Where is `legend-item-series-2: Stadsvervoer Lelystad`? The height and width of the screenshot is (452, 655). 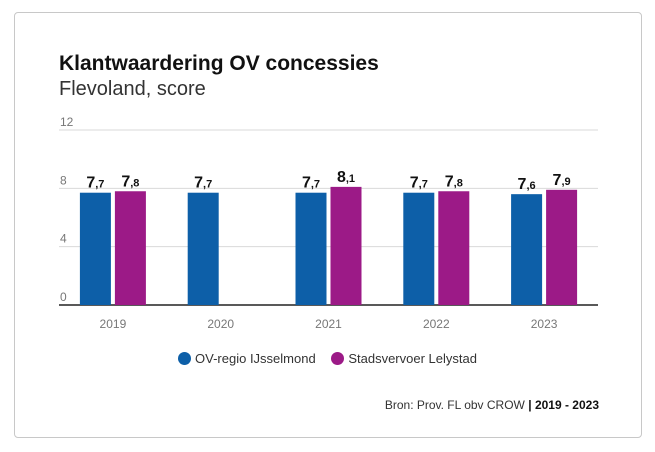
legend-item-series-2: Stadsvervoer Lelystad is located at coordinates (404, 358).